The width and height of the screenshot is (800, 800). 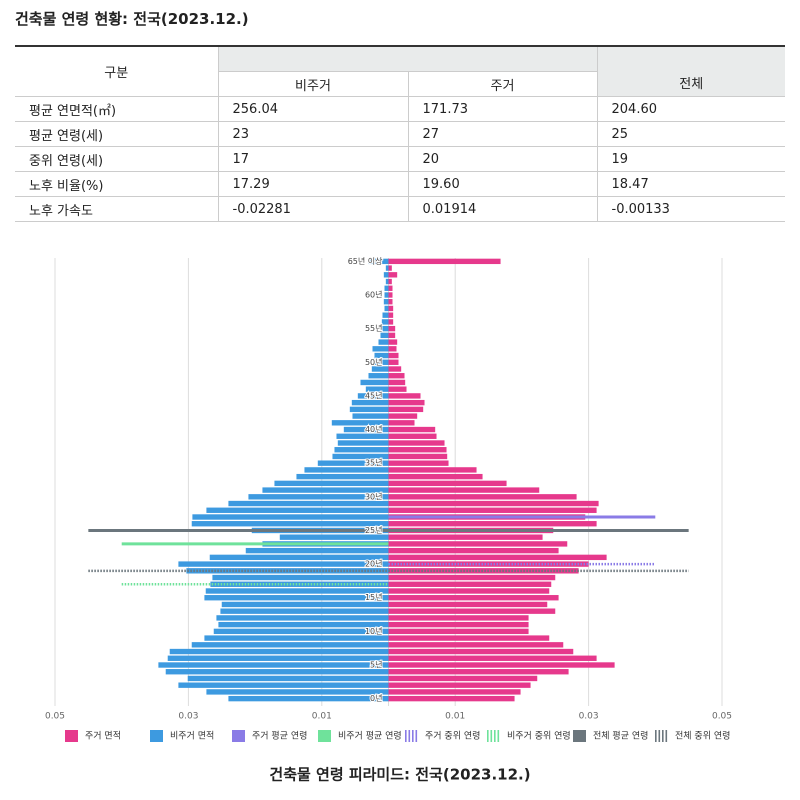 I want to click on table-row: 평균 연령(세) 23 27 25, so click(x=400, y=134).